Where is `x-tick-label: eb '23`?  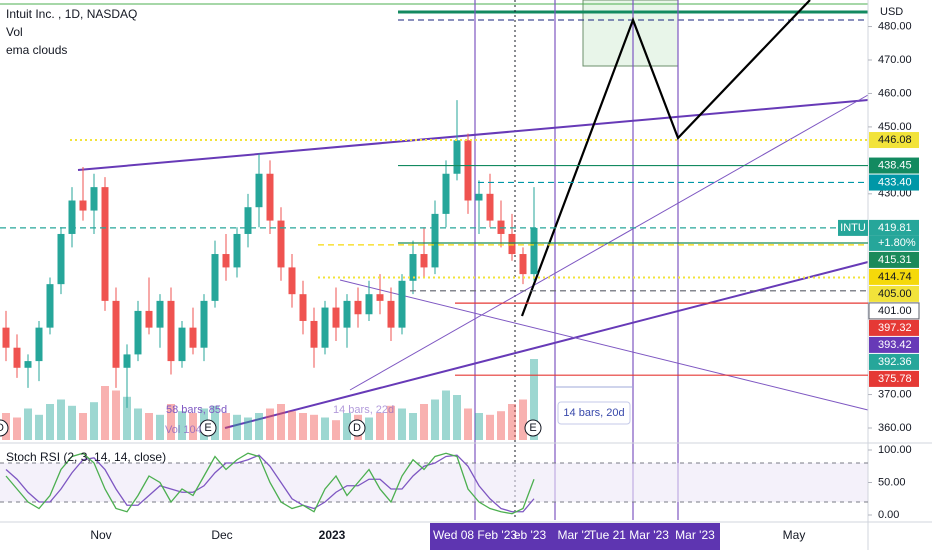 x-tick-label: eb '23 is located at coordinates (530, 535).